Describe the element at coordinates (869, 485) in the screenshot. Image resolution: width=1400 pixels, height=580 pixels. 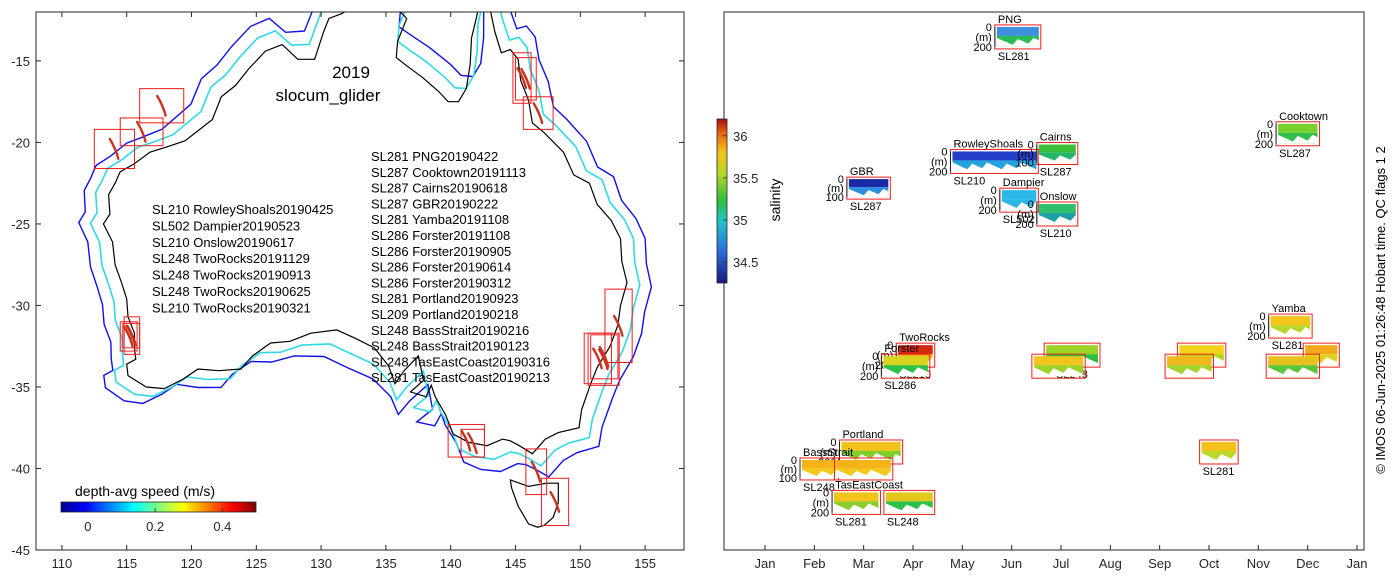
I see `section-site-label: TasEastCoast` at that location.